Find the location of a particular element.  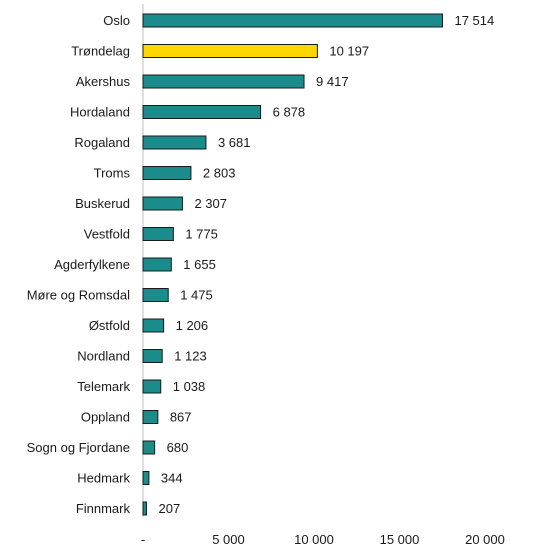

x-tick-label: 15 000 is located at coordinates (400, 539).